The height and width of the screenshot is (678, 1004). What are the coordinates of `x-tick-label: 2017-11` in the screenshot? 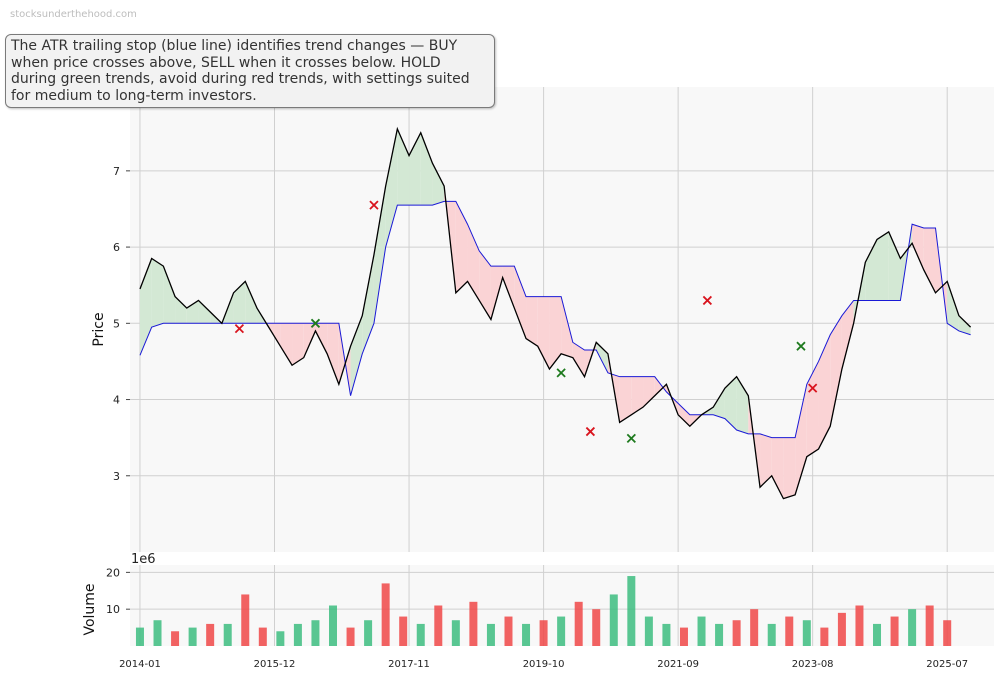 It's located at (409, 664).